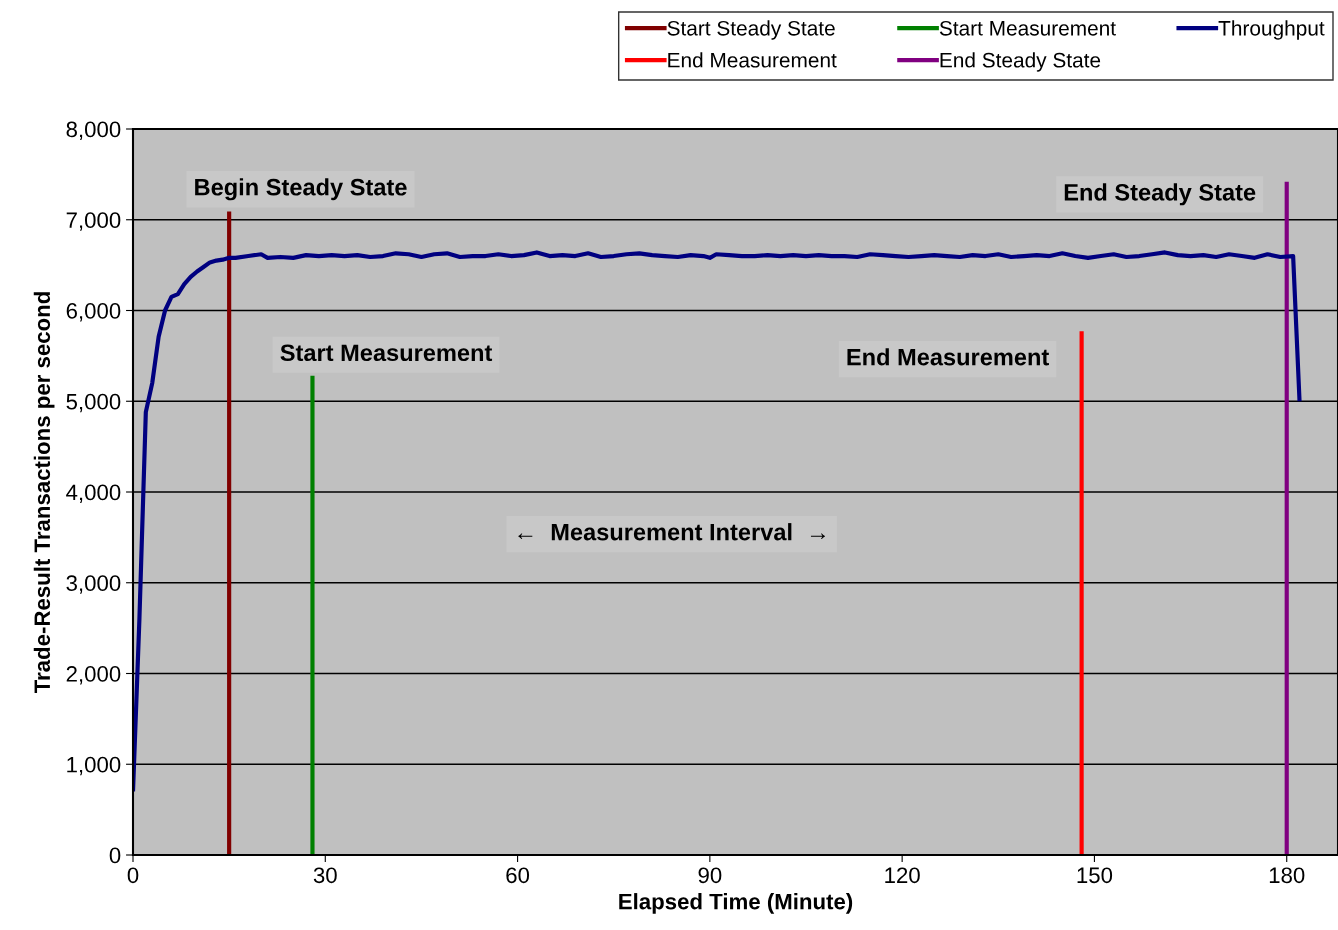 This screenshot has width=1338, height=930. I want to click on legend-label: Start Steady State, so click(751, 30).